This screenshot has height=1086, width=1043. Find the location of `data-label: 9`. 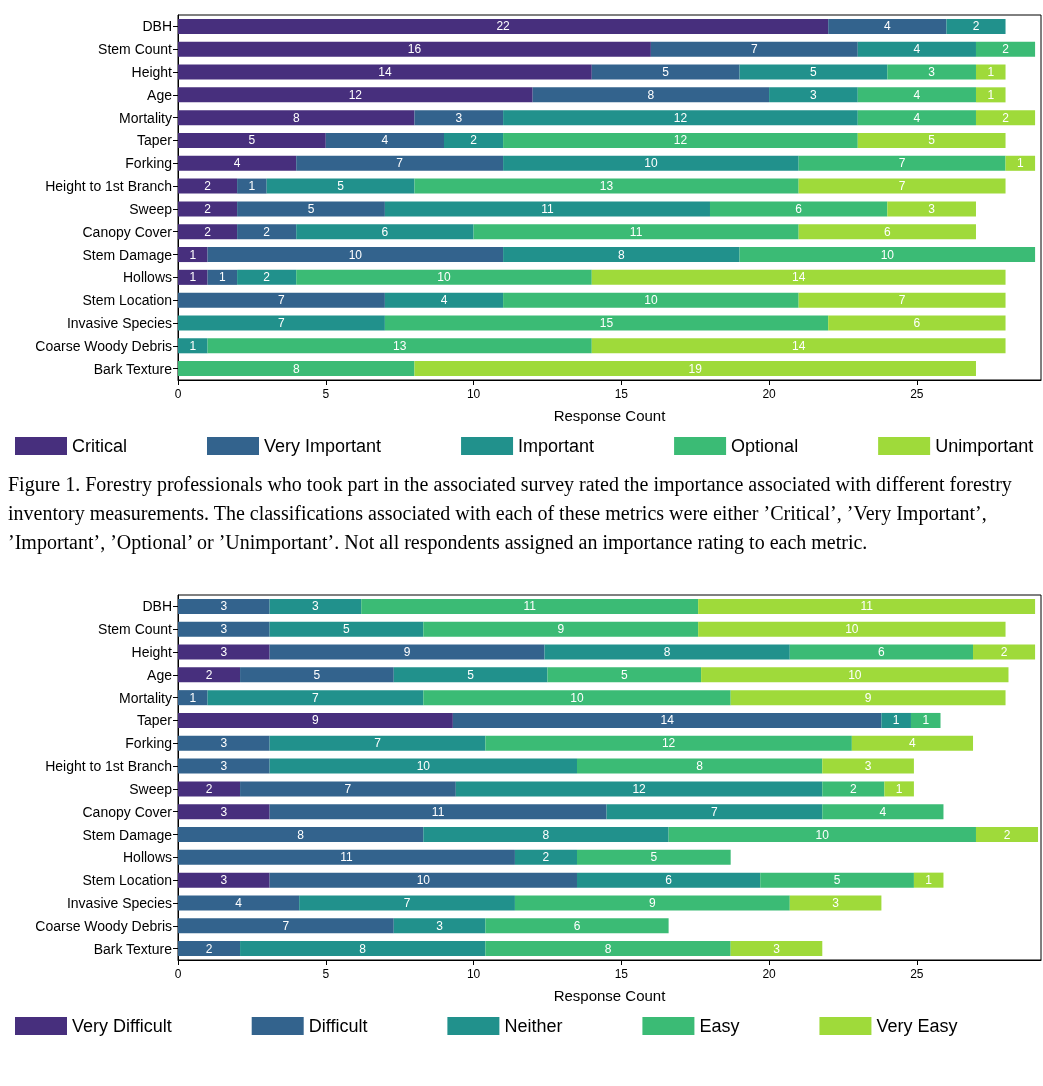

data-label: 9 is located at coordinates (407, 652).